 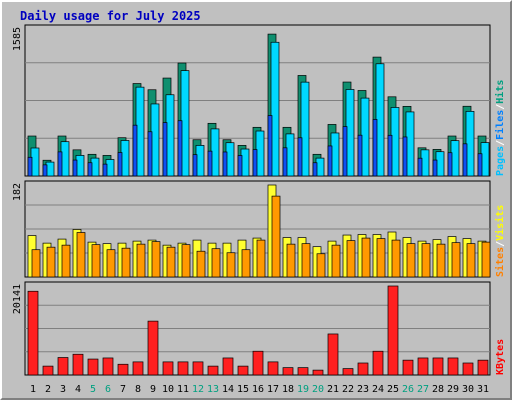 What do you see at coordinates (198, 389) in the screenshot?
I see `day-label-12: 12` at bounding box center [198, 389].